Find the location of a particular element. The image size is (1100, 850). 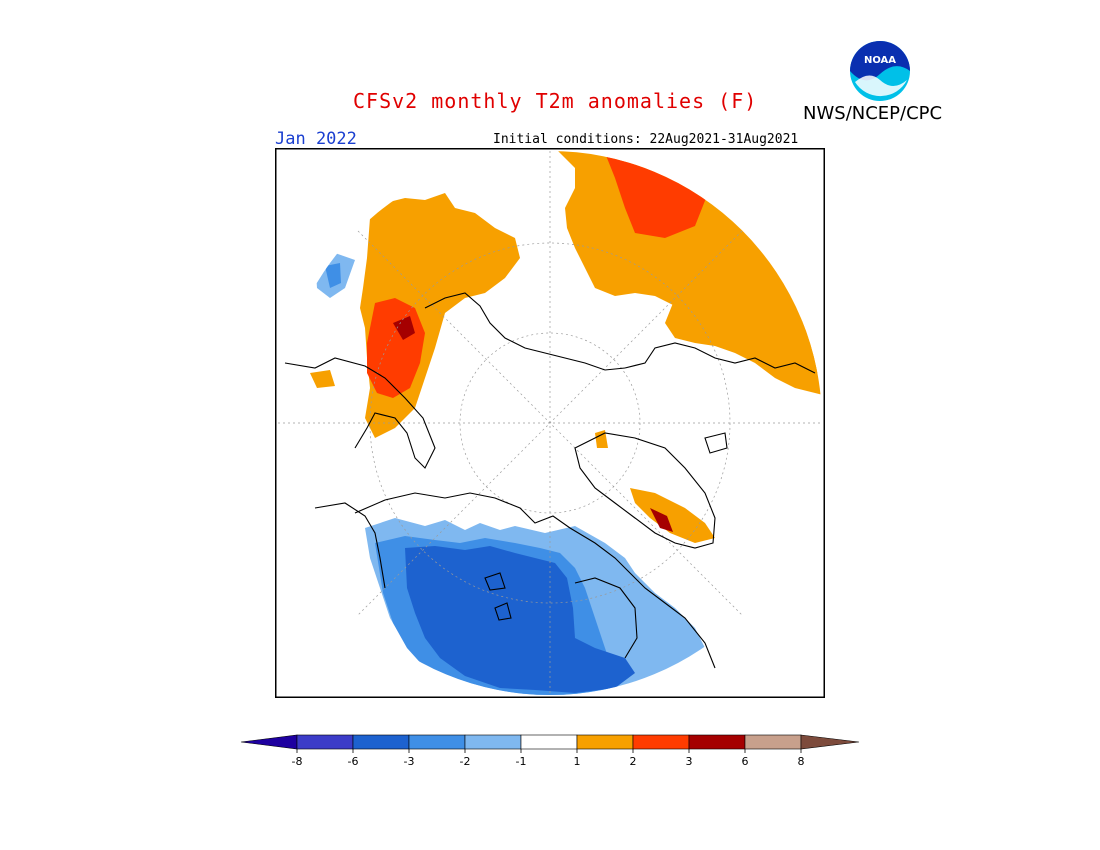

colorbar-tick-label: 8 is located at coordinates (801, 761).